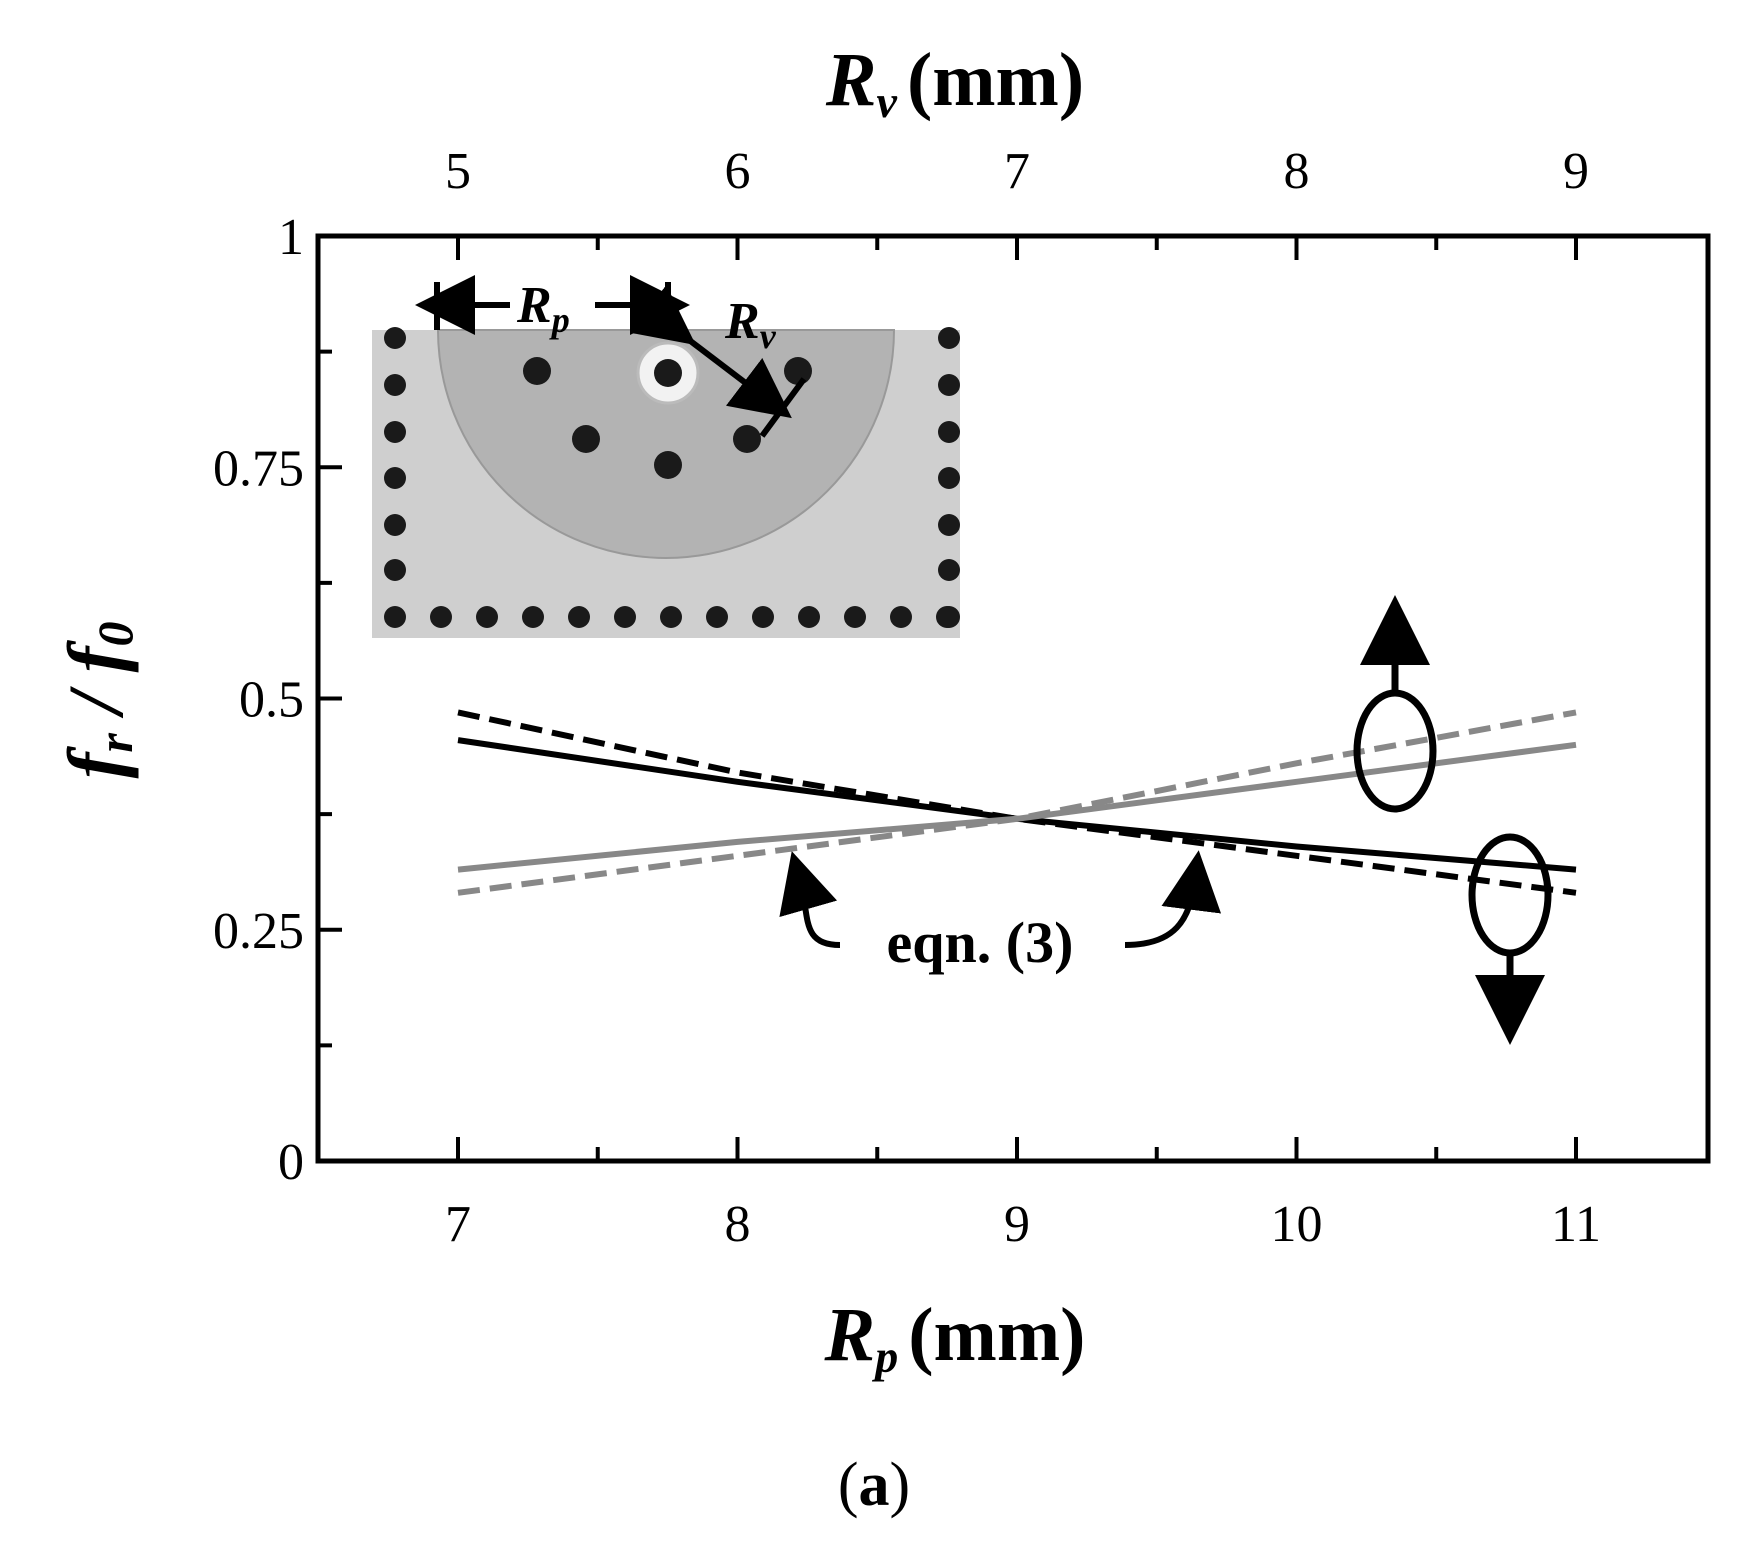 This screenshot has height=1560, width=1749. What do you see at coordinates (1017, 1224) in the screenshot?
I see `x-bottom-tick-label: 9` at bounding box center [1017, 1224].